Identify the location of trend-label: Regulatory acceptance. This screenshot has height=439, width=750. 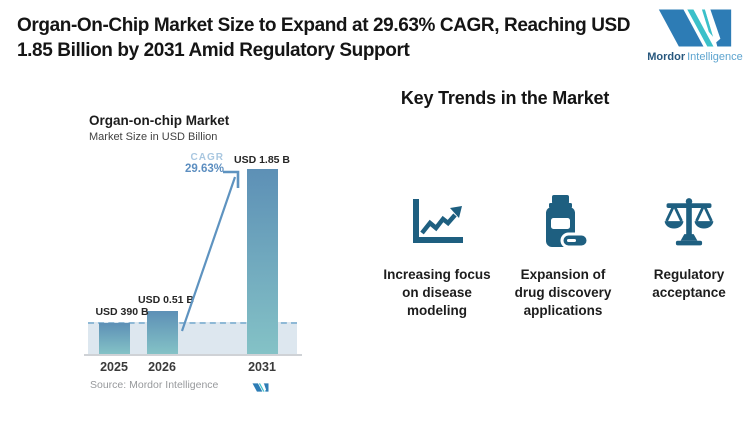
(689, 283).